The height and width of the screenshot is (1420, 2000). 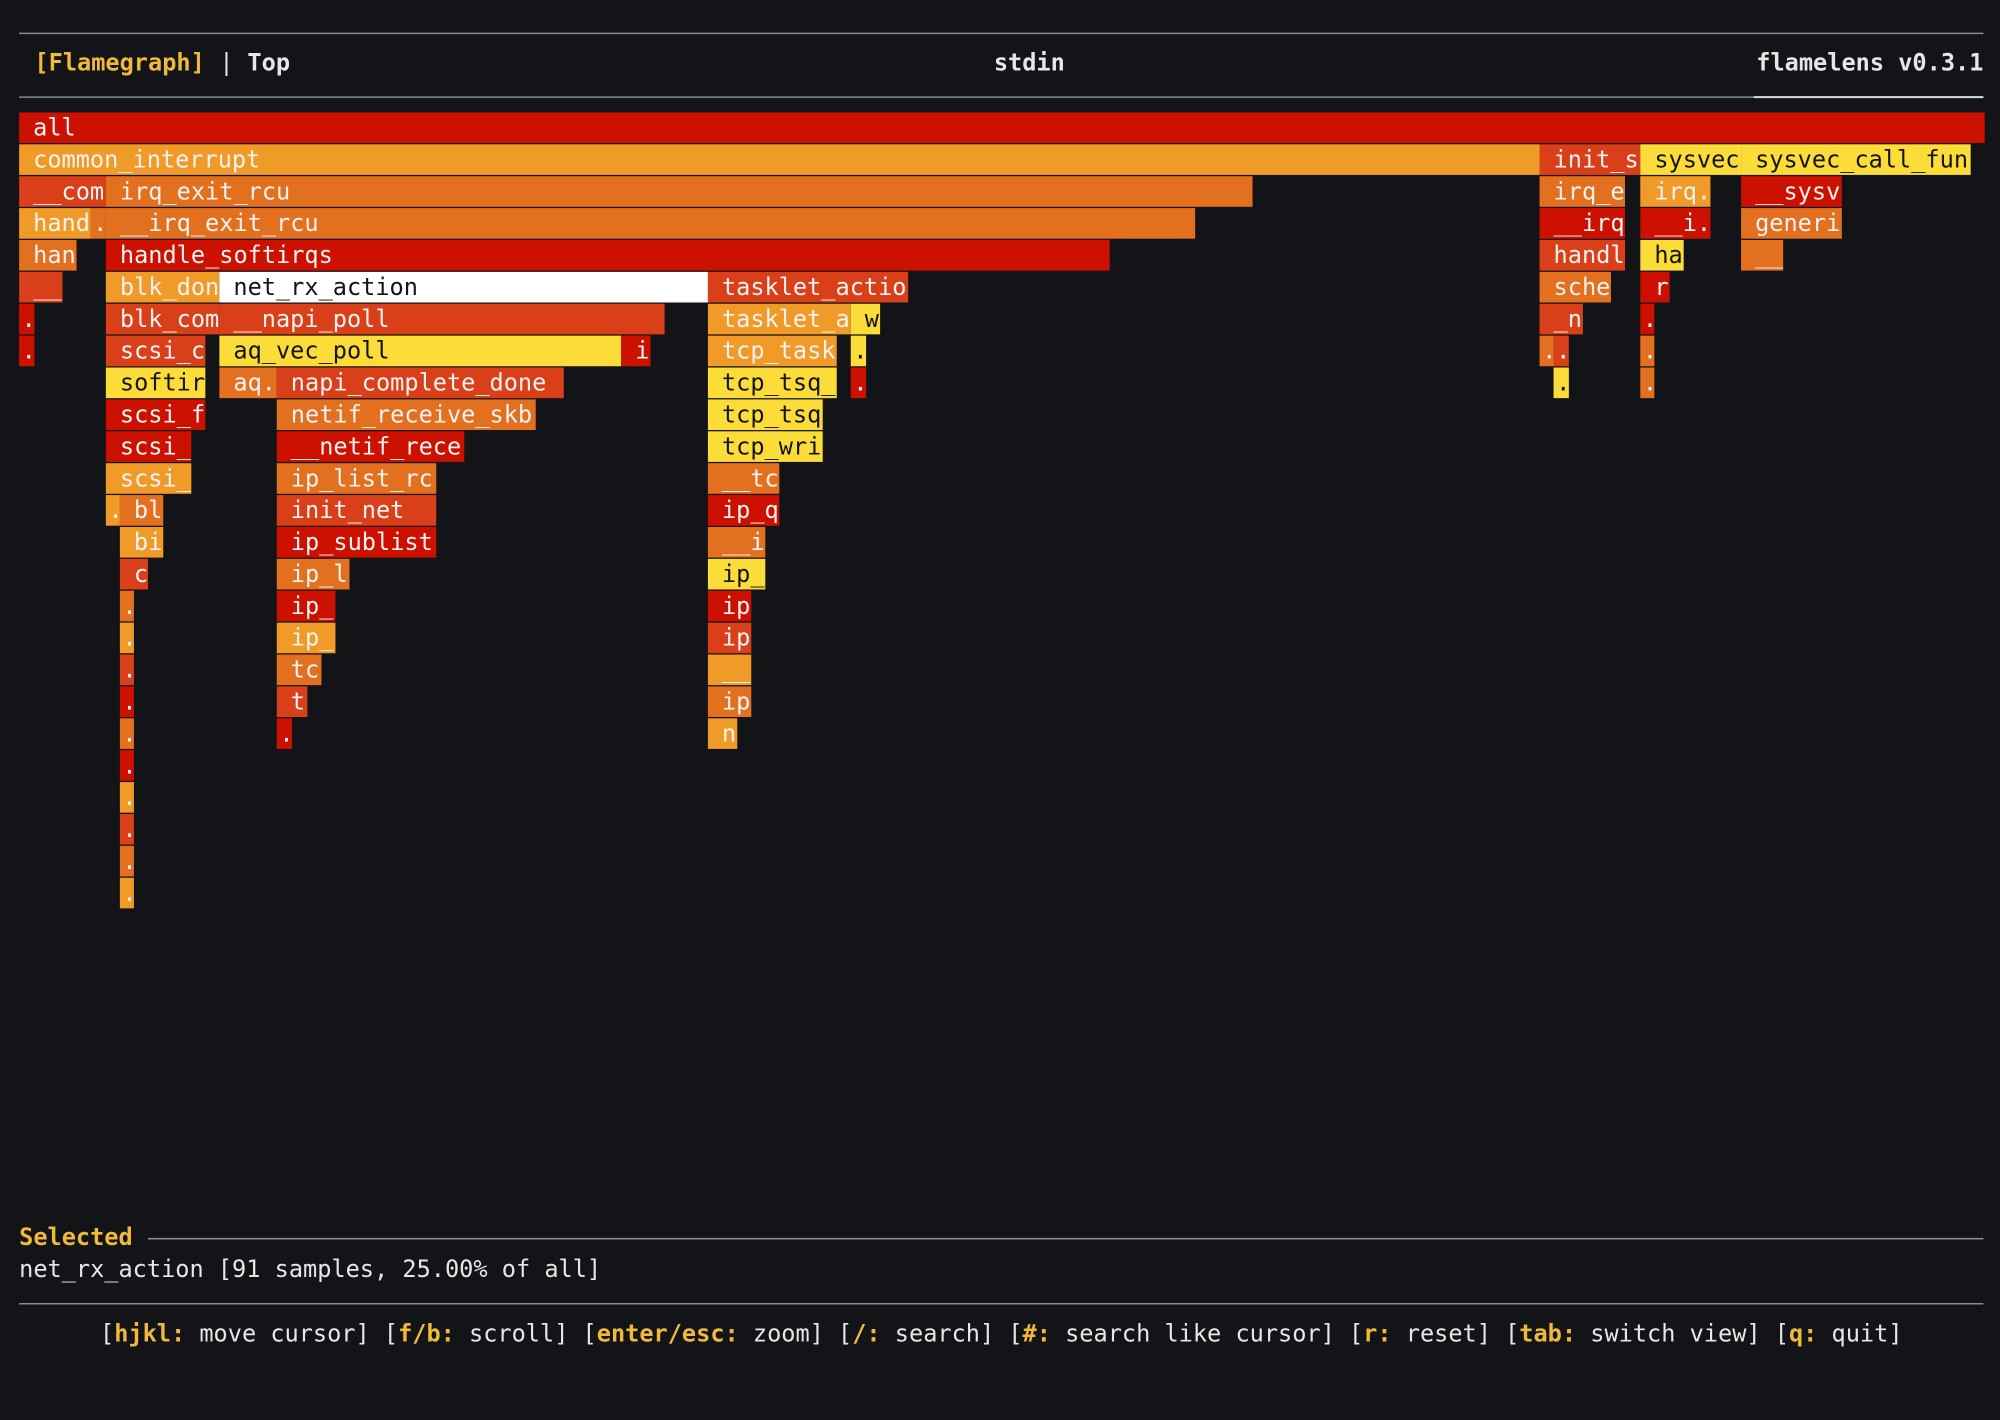 What do you see at coordinates (779, 383) in the screenshot?
I see `frame-label: tcp_tsq_` at bounding box center [779, 383].